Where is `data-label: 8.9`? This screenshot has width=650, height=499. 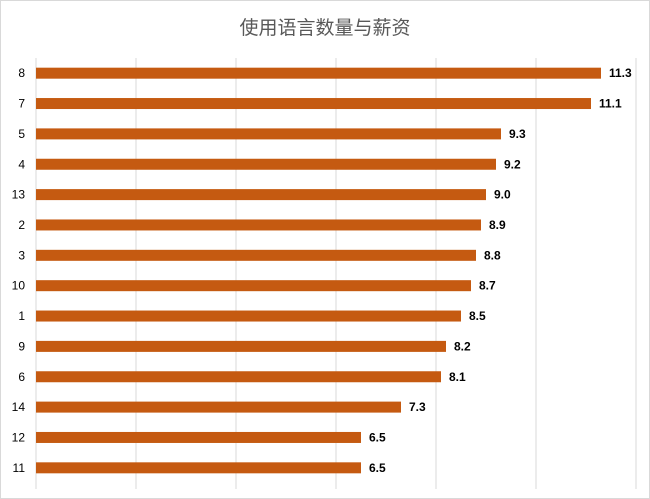
data-label: 8.9 is located at coordinates (497, 225).